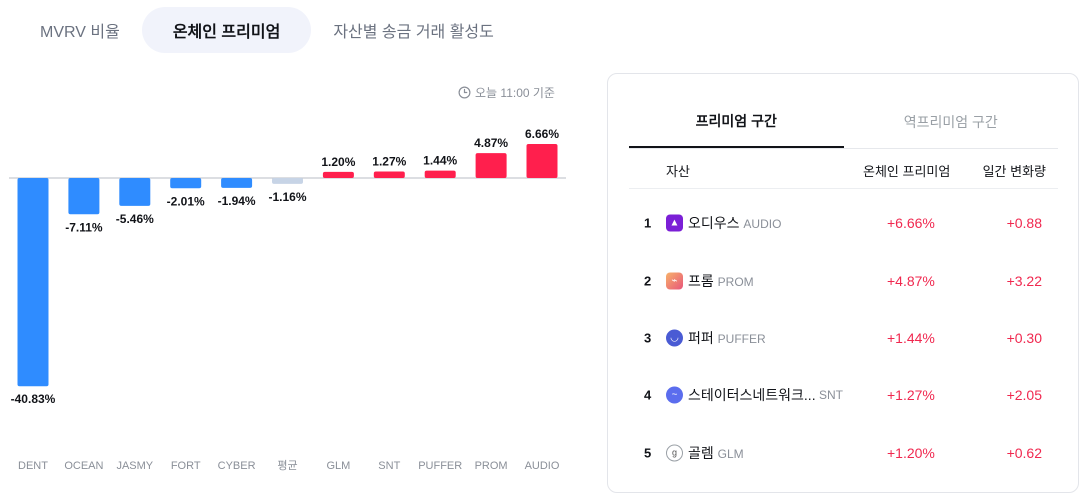 This screenshot has height=500, width=1086. I want to click on row-change: +0.88, so click(1024, 222).